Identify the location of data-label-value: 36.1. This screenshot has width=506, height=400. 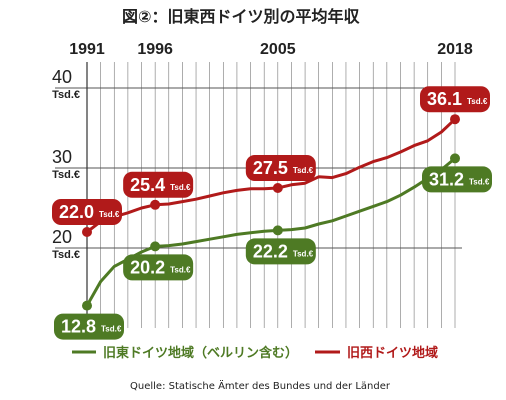
(444, 99).